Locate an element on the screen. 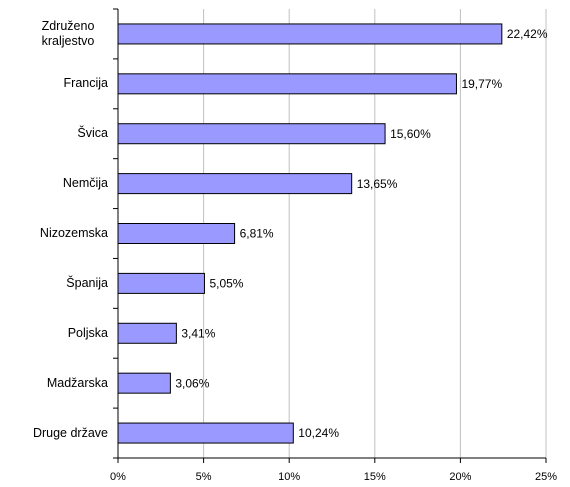 This screenshot has height=487, width=570. category-text: Nizozemska is located at coordinates (73, 232).